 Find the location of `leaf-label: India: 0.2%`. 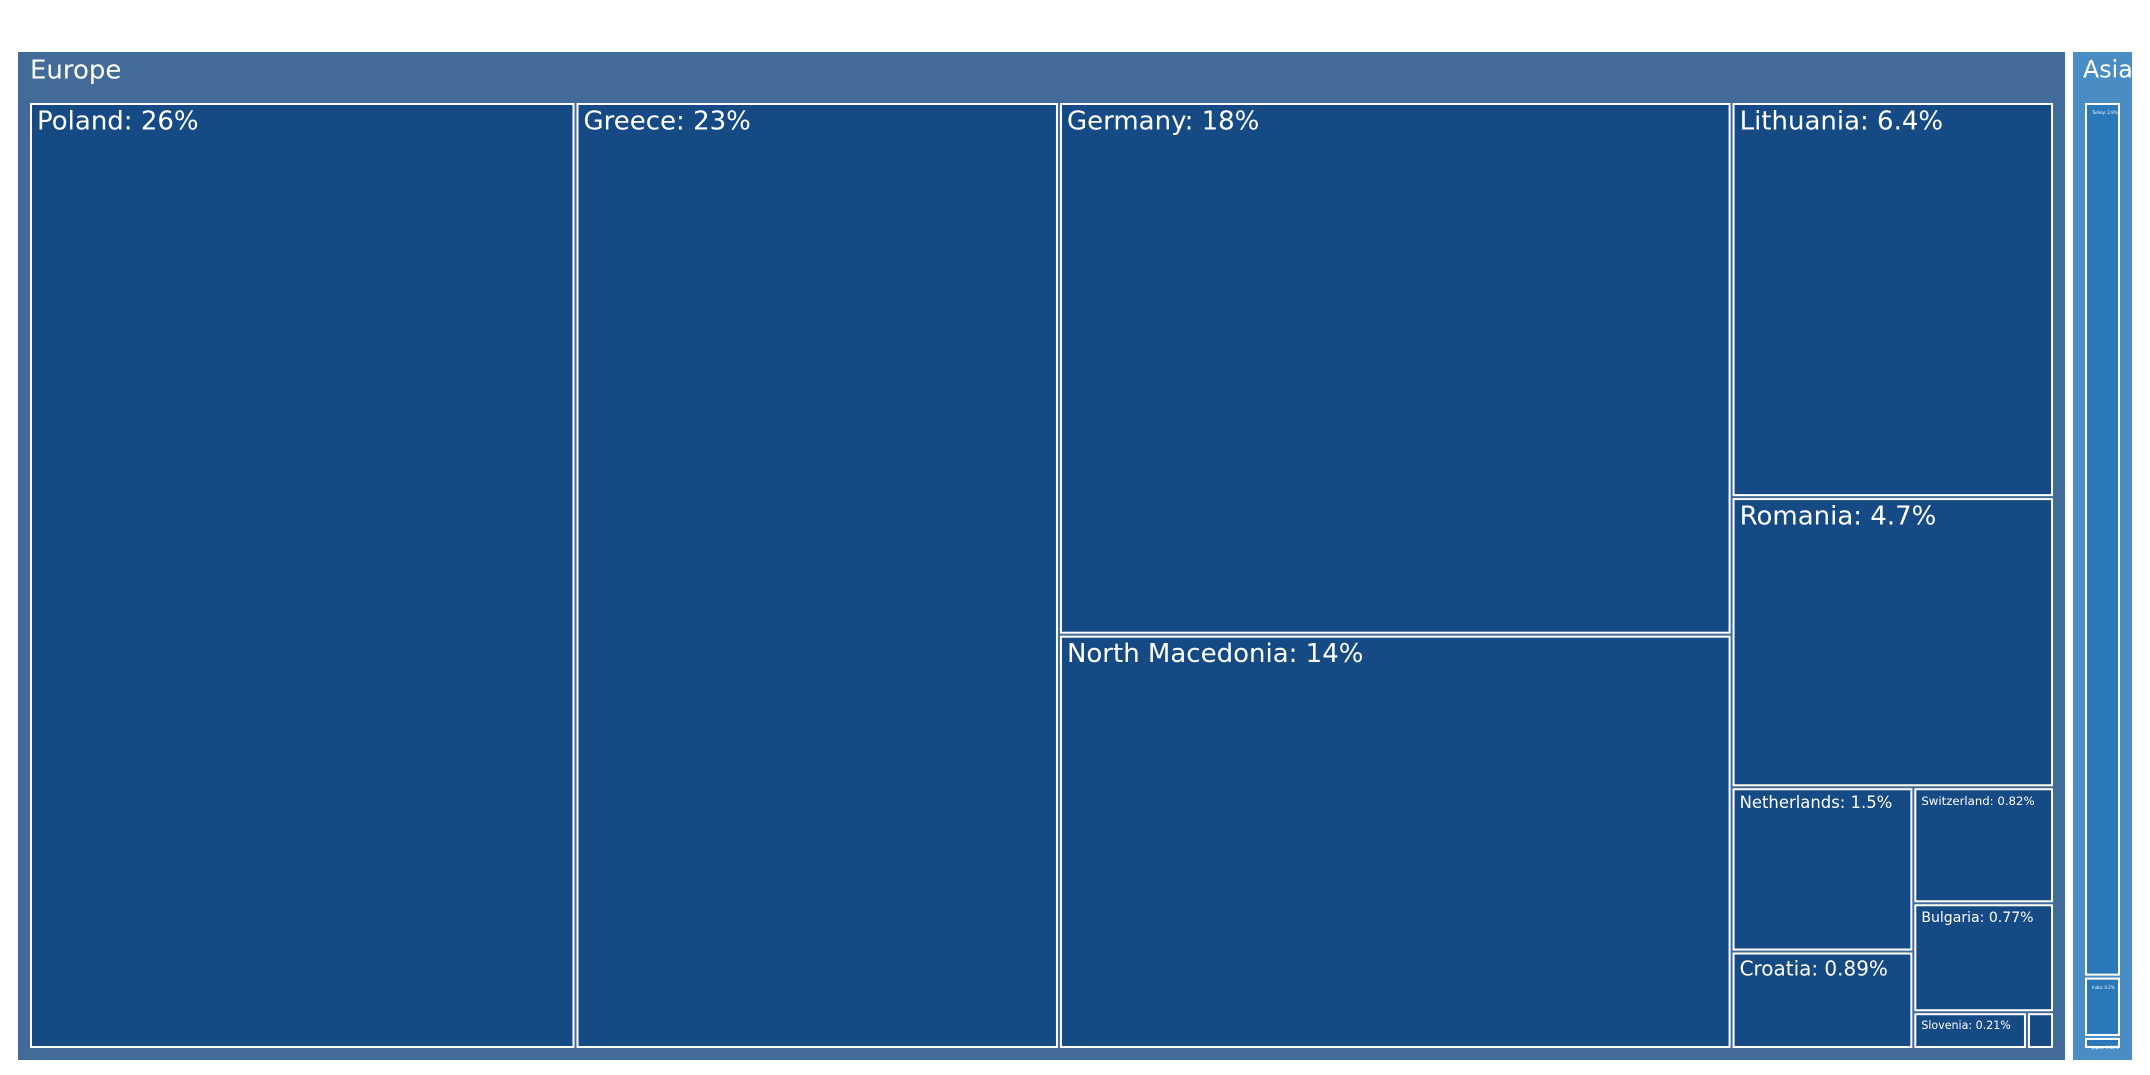

leaf-label: India: 0.2% is located at coordinates (2103, 987).